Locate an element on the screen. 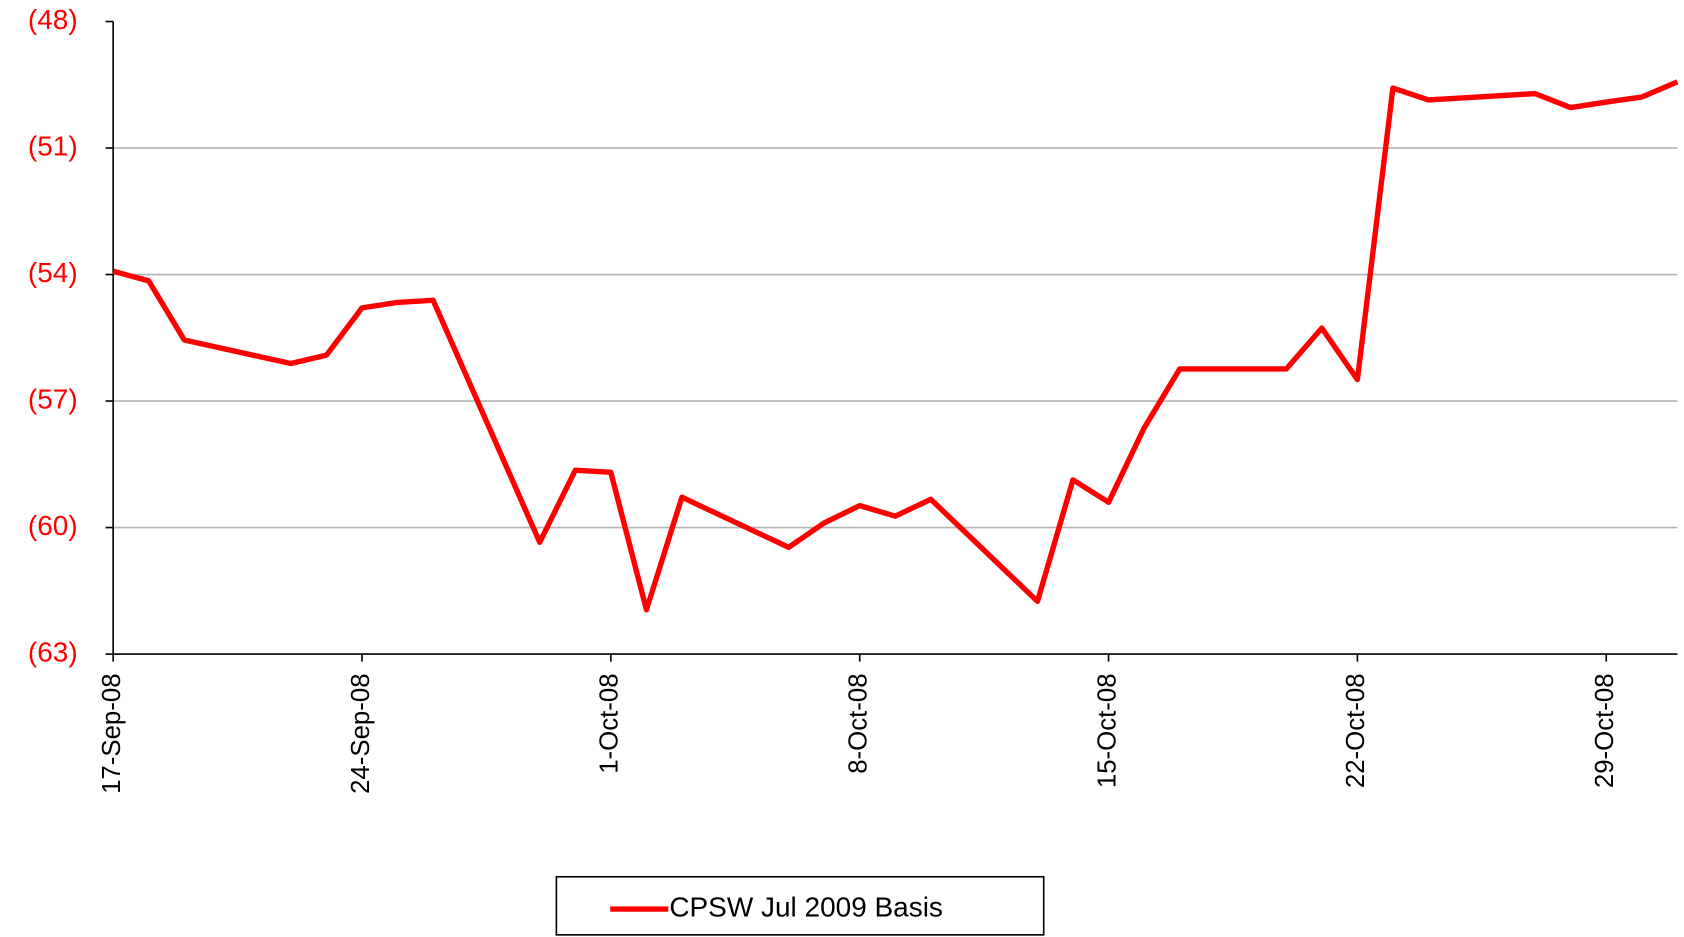 This screenshot has width=1684, height=937. x-tick-label: 29-Oct-08 is located at coordinates (1605, 730).